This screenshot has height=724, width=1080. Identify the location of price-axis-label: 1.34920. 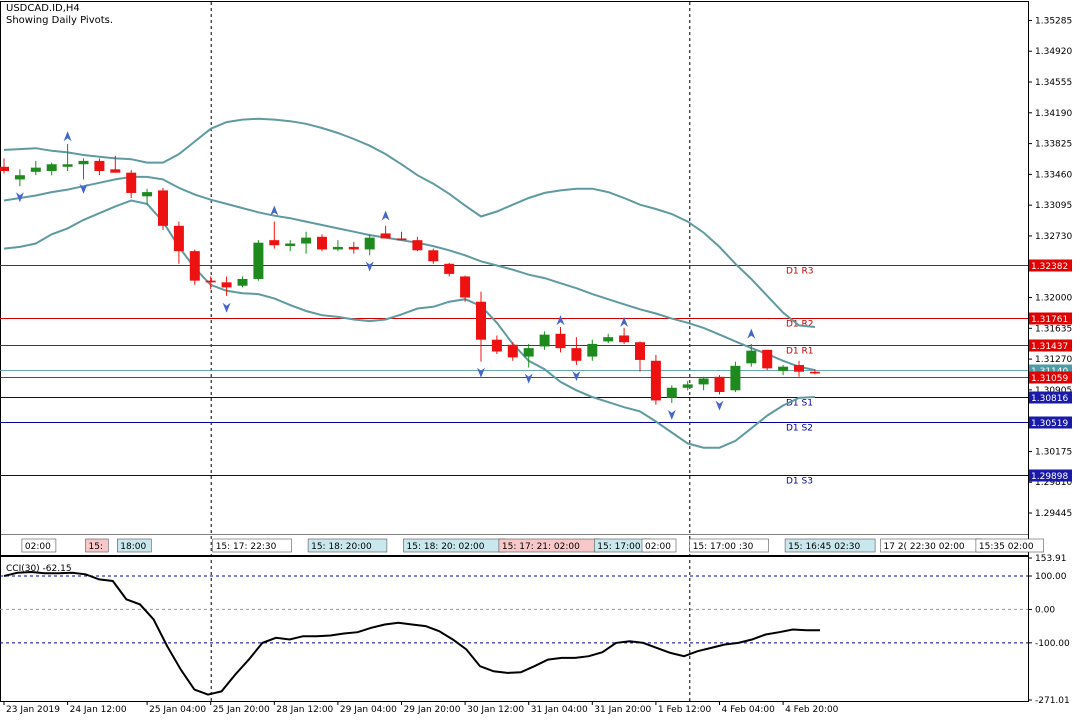
(1053, 52).